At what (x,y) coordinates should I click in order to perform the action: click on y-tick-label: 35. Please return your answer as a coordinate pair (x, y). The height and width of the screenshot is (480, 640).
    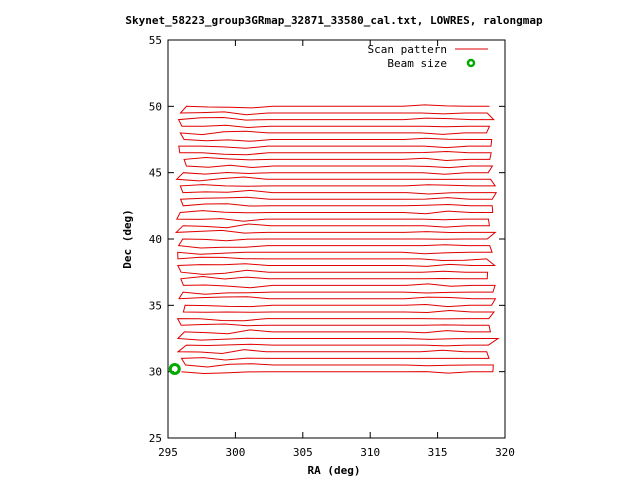
    Looking at the image, I should click on (155, 305).